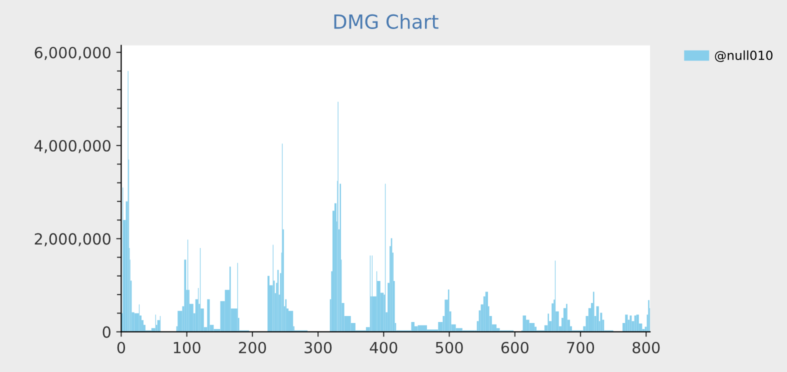 The height and width of the screenshot is (372, 787). Describe the element at coordinates (187, 348) in the screenshot. I see `x-tick-label: 100` at that location.